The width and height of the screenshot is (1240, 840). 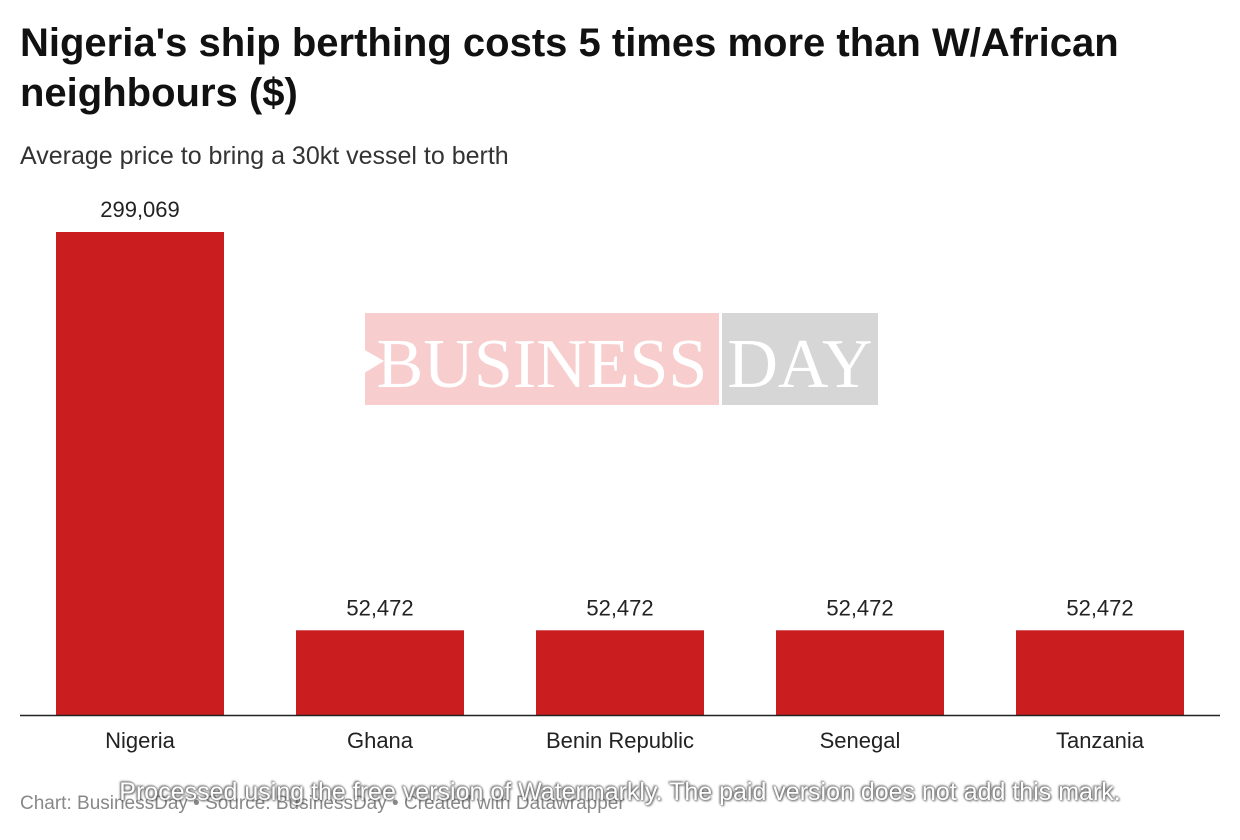 What do you see at coordinates (620, 672) in the screenshot?
I see `bar-benin-republic` at bounding box center [620, 672].